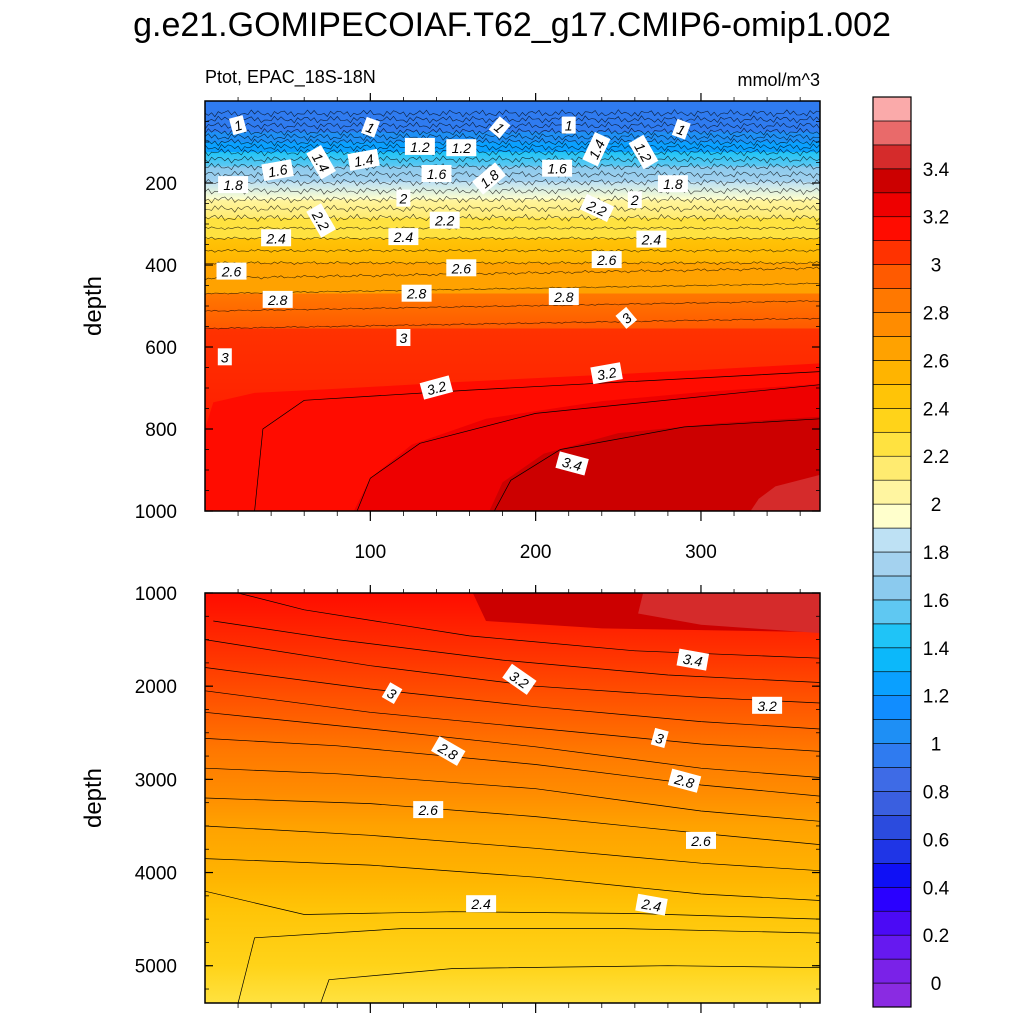 Image resolution: width=1024 pixels, height=1024 pixels. I want to click on upper-contour-label-text: 2.6, so click(461, 268).